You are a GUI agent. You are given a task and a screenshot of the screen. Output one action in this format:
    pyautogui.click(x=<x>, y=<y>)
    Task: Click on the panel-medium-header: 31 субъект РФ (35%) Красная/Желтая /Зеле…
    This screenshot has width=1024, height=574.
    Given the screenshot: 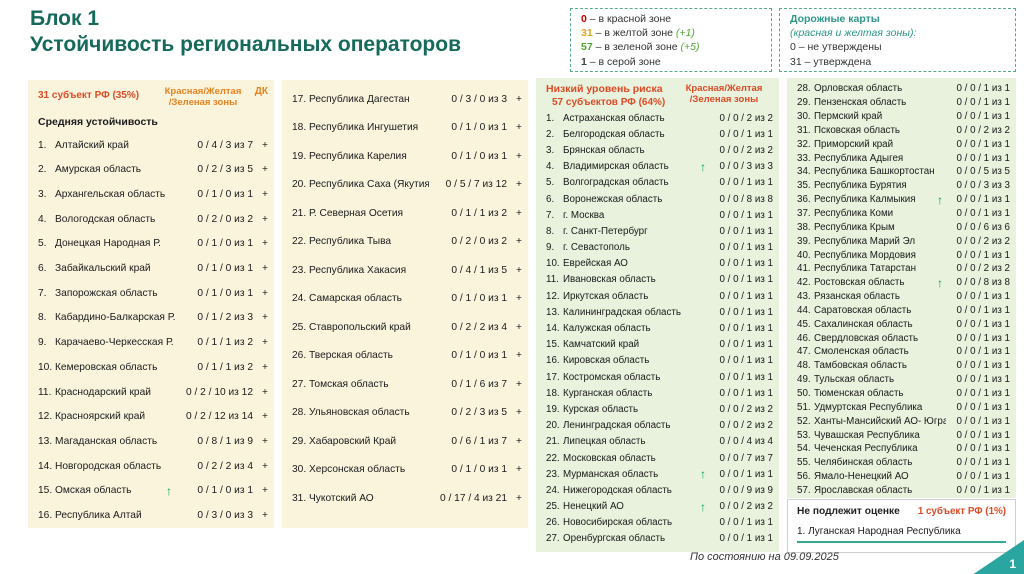 What is the action you would take?
    pyautogui.click(x=151, y=94)
    